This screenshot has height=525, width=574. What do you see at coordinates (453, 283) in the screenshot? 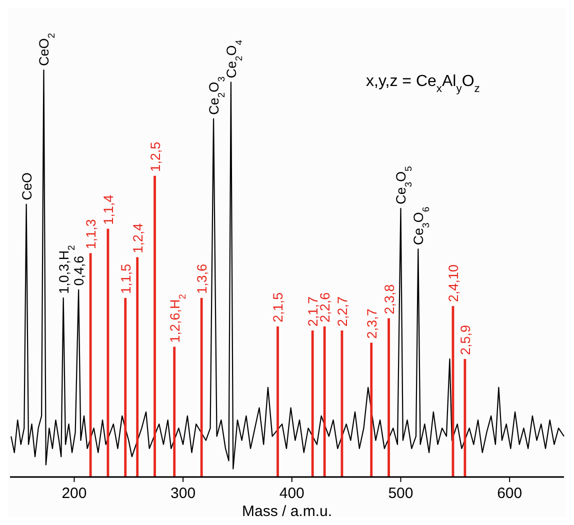
I see `annotation: 2,4,10` at bounding box center [453, 283].